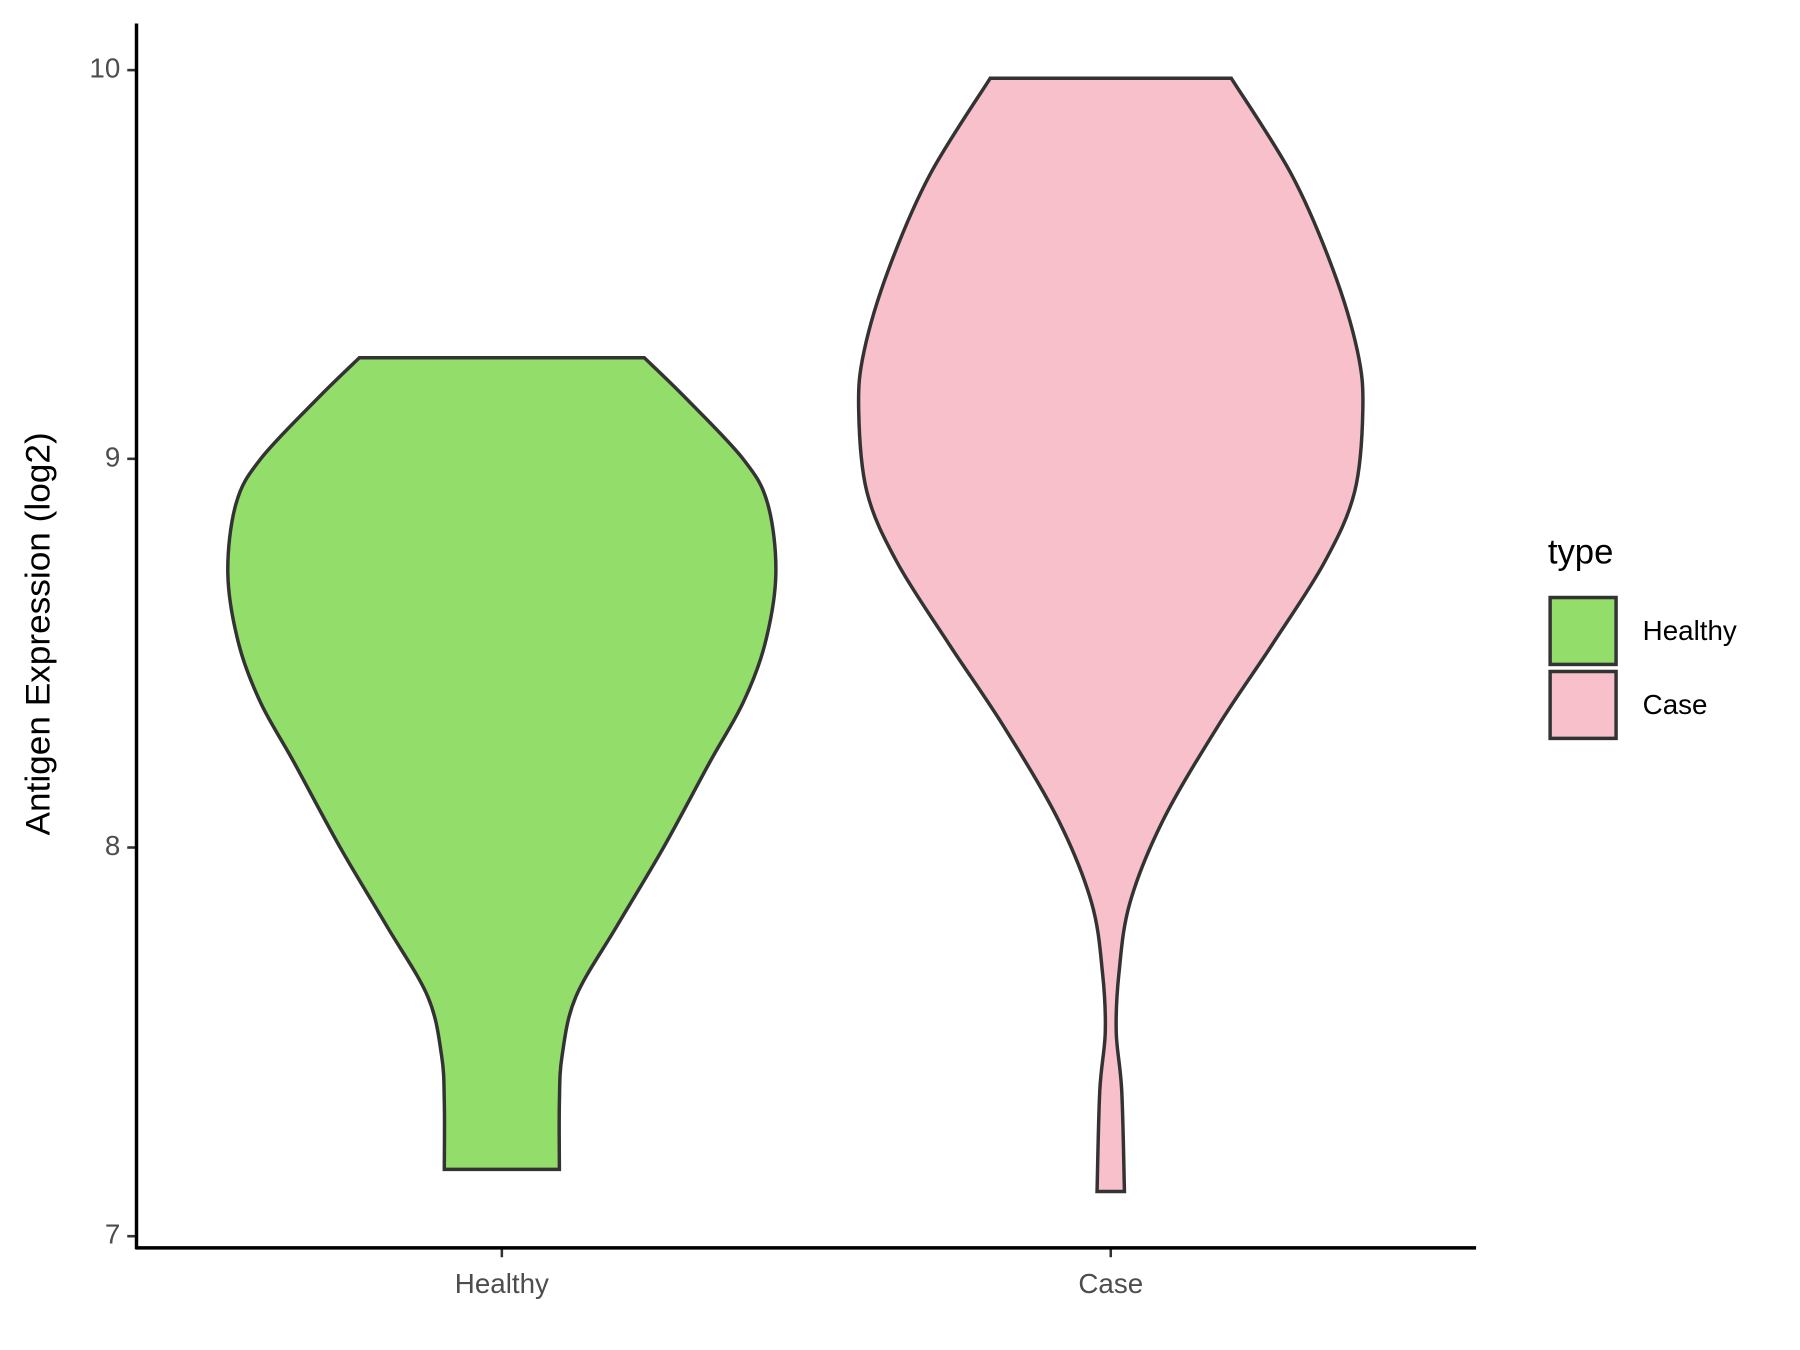  What do you see at coordinates (112, 456) in the screenshot?
I see `y-tick-label: 9` at bounding box center [112, 456].